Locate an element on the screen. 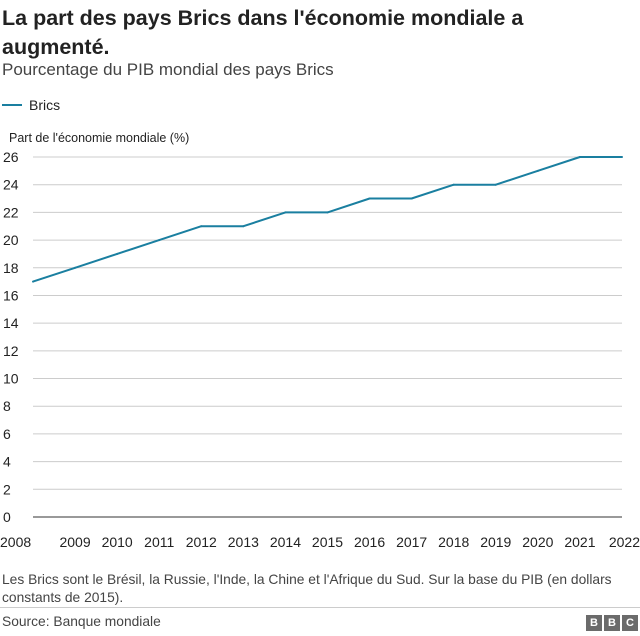 The width and height of the screenshot is (640, 636). footer-divider is located at coordinates (320, 607).